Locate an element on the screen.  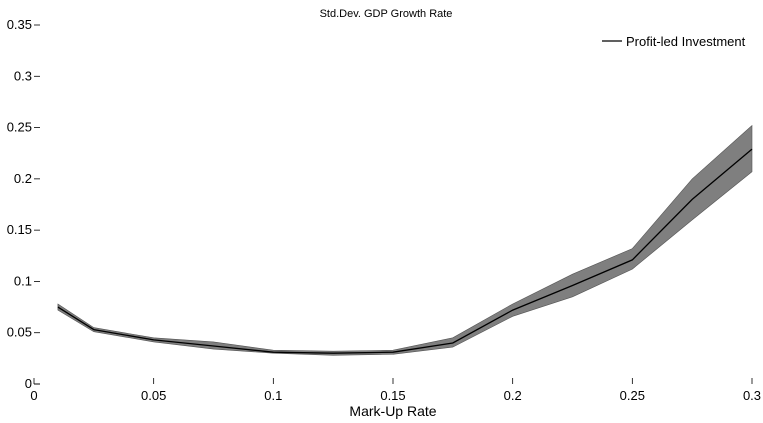
x-axis: 0 0.05 0.1 0.15 0.2 0.25 0.3 is located at coordinates (395, 390).